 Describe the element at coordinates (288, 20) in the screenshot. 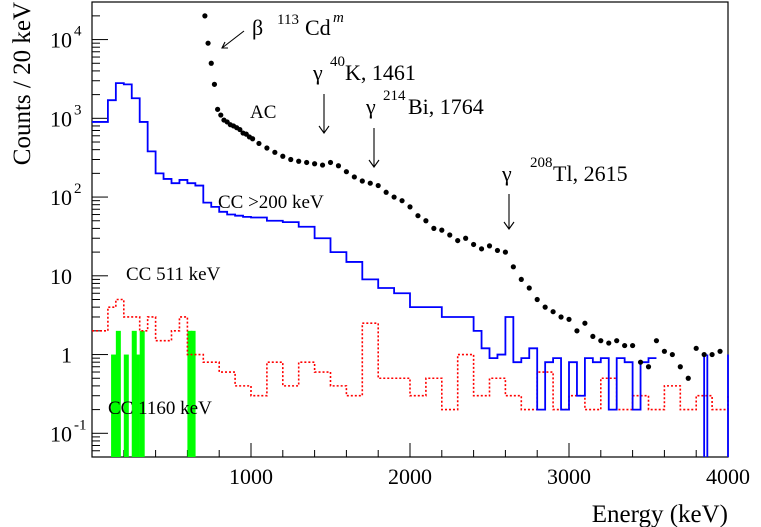

I see `svg-text: 113` at that location.